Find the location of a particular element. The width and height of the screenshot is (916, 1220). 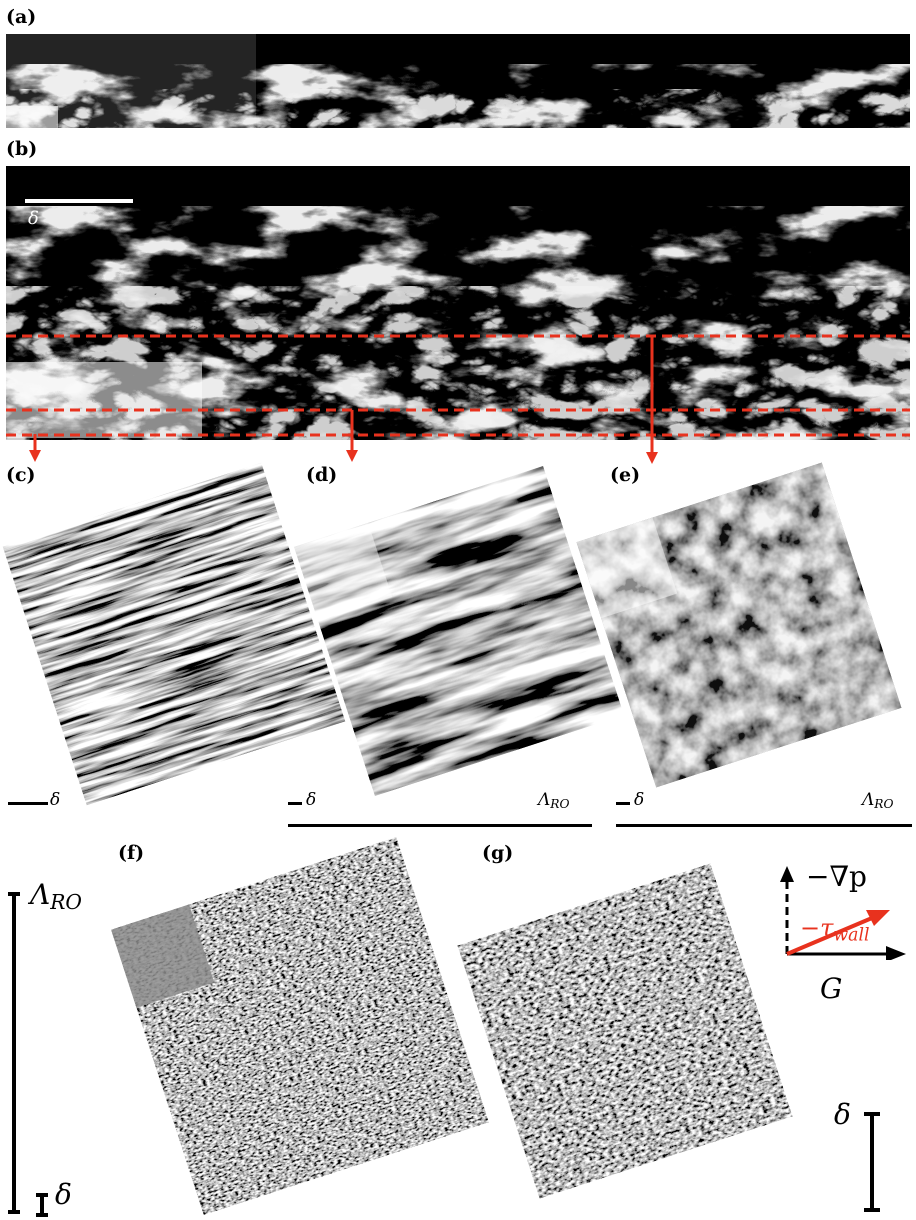

right-delta-scale-bar is located at coordinates (872, 1162).